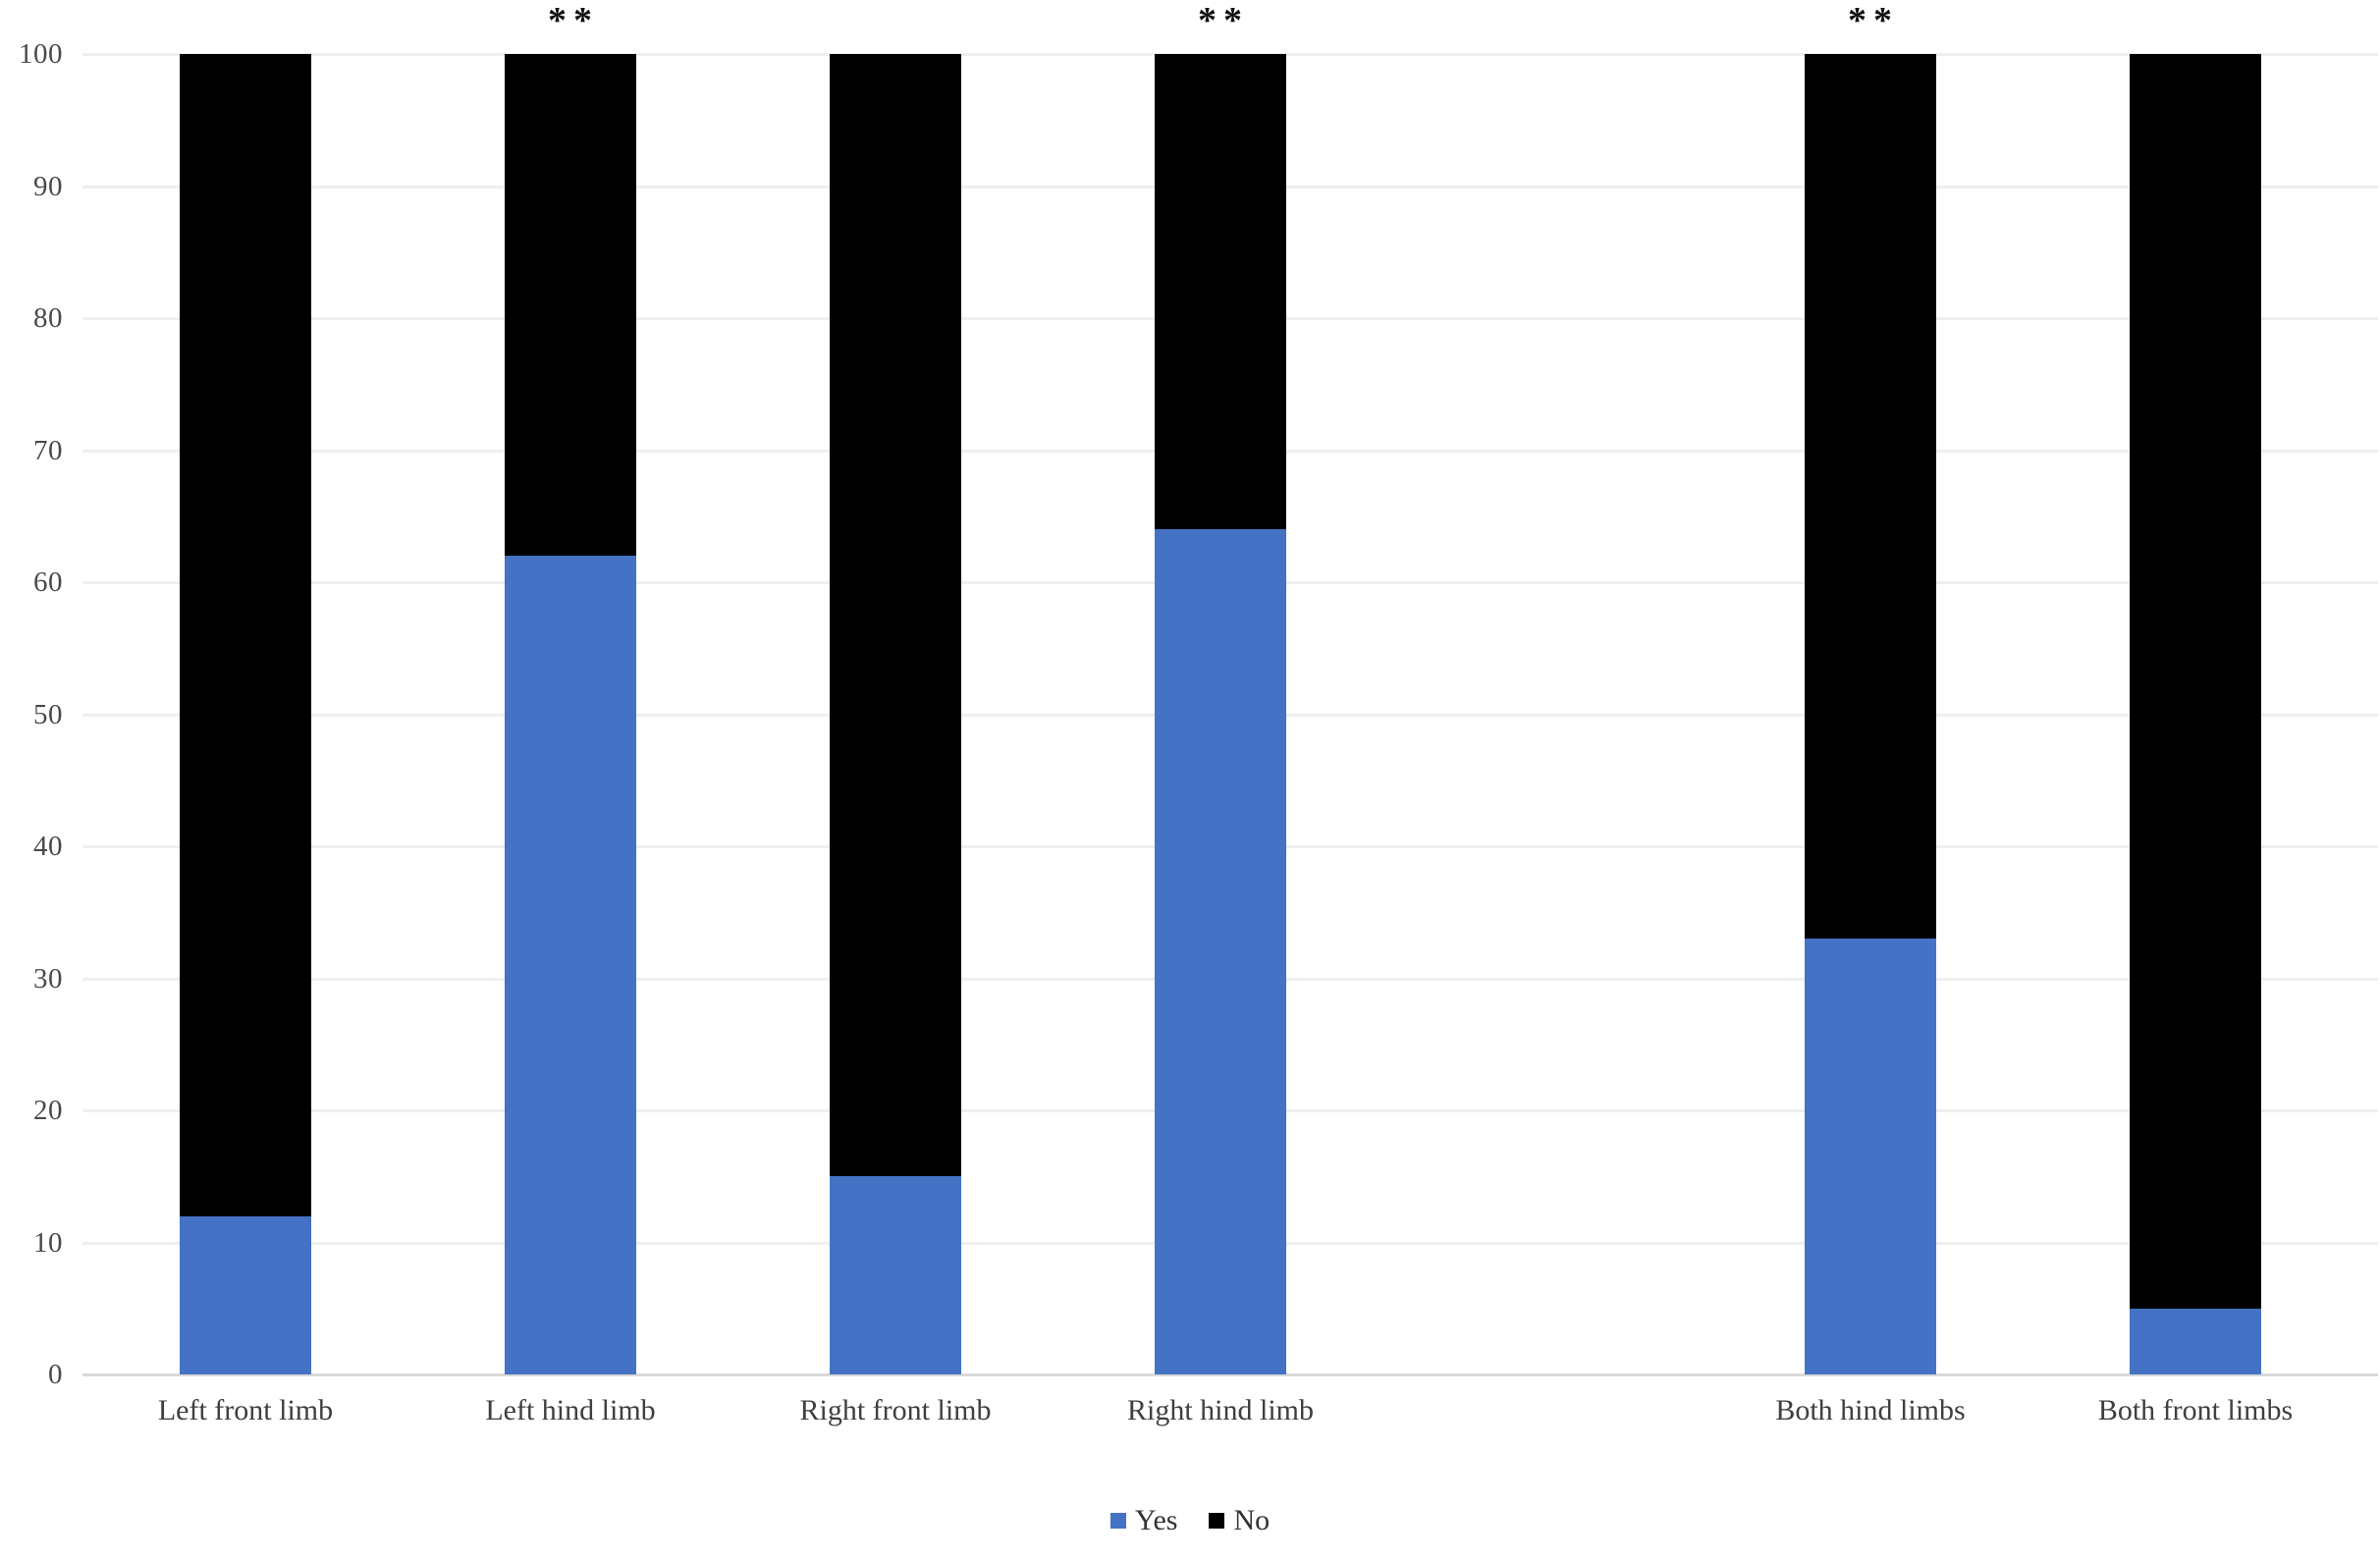 This screenshot has height=1559, width=2380. What do you see at coordinates (41, 54) in the screenshot?
I see `y-tick-label: 100` at bounding box center [41, 54].